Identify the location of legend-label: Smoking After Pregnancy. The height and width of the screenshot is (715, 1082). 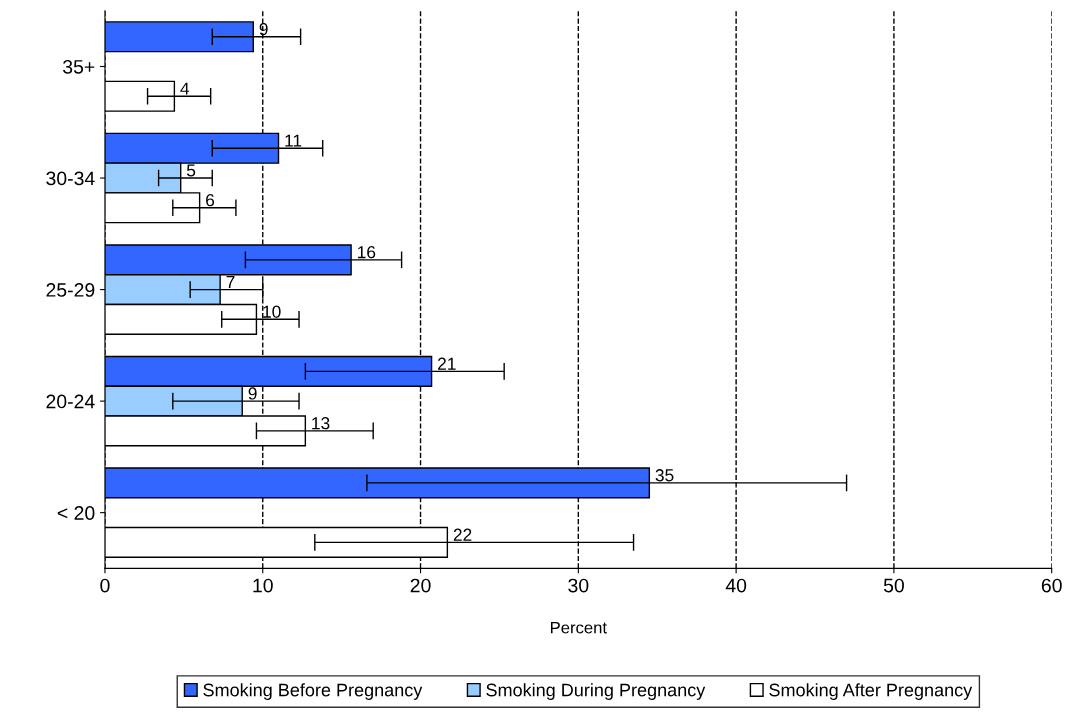
(871, 691).